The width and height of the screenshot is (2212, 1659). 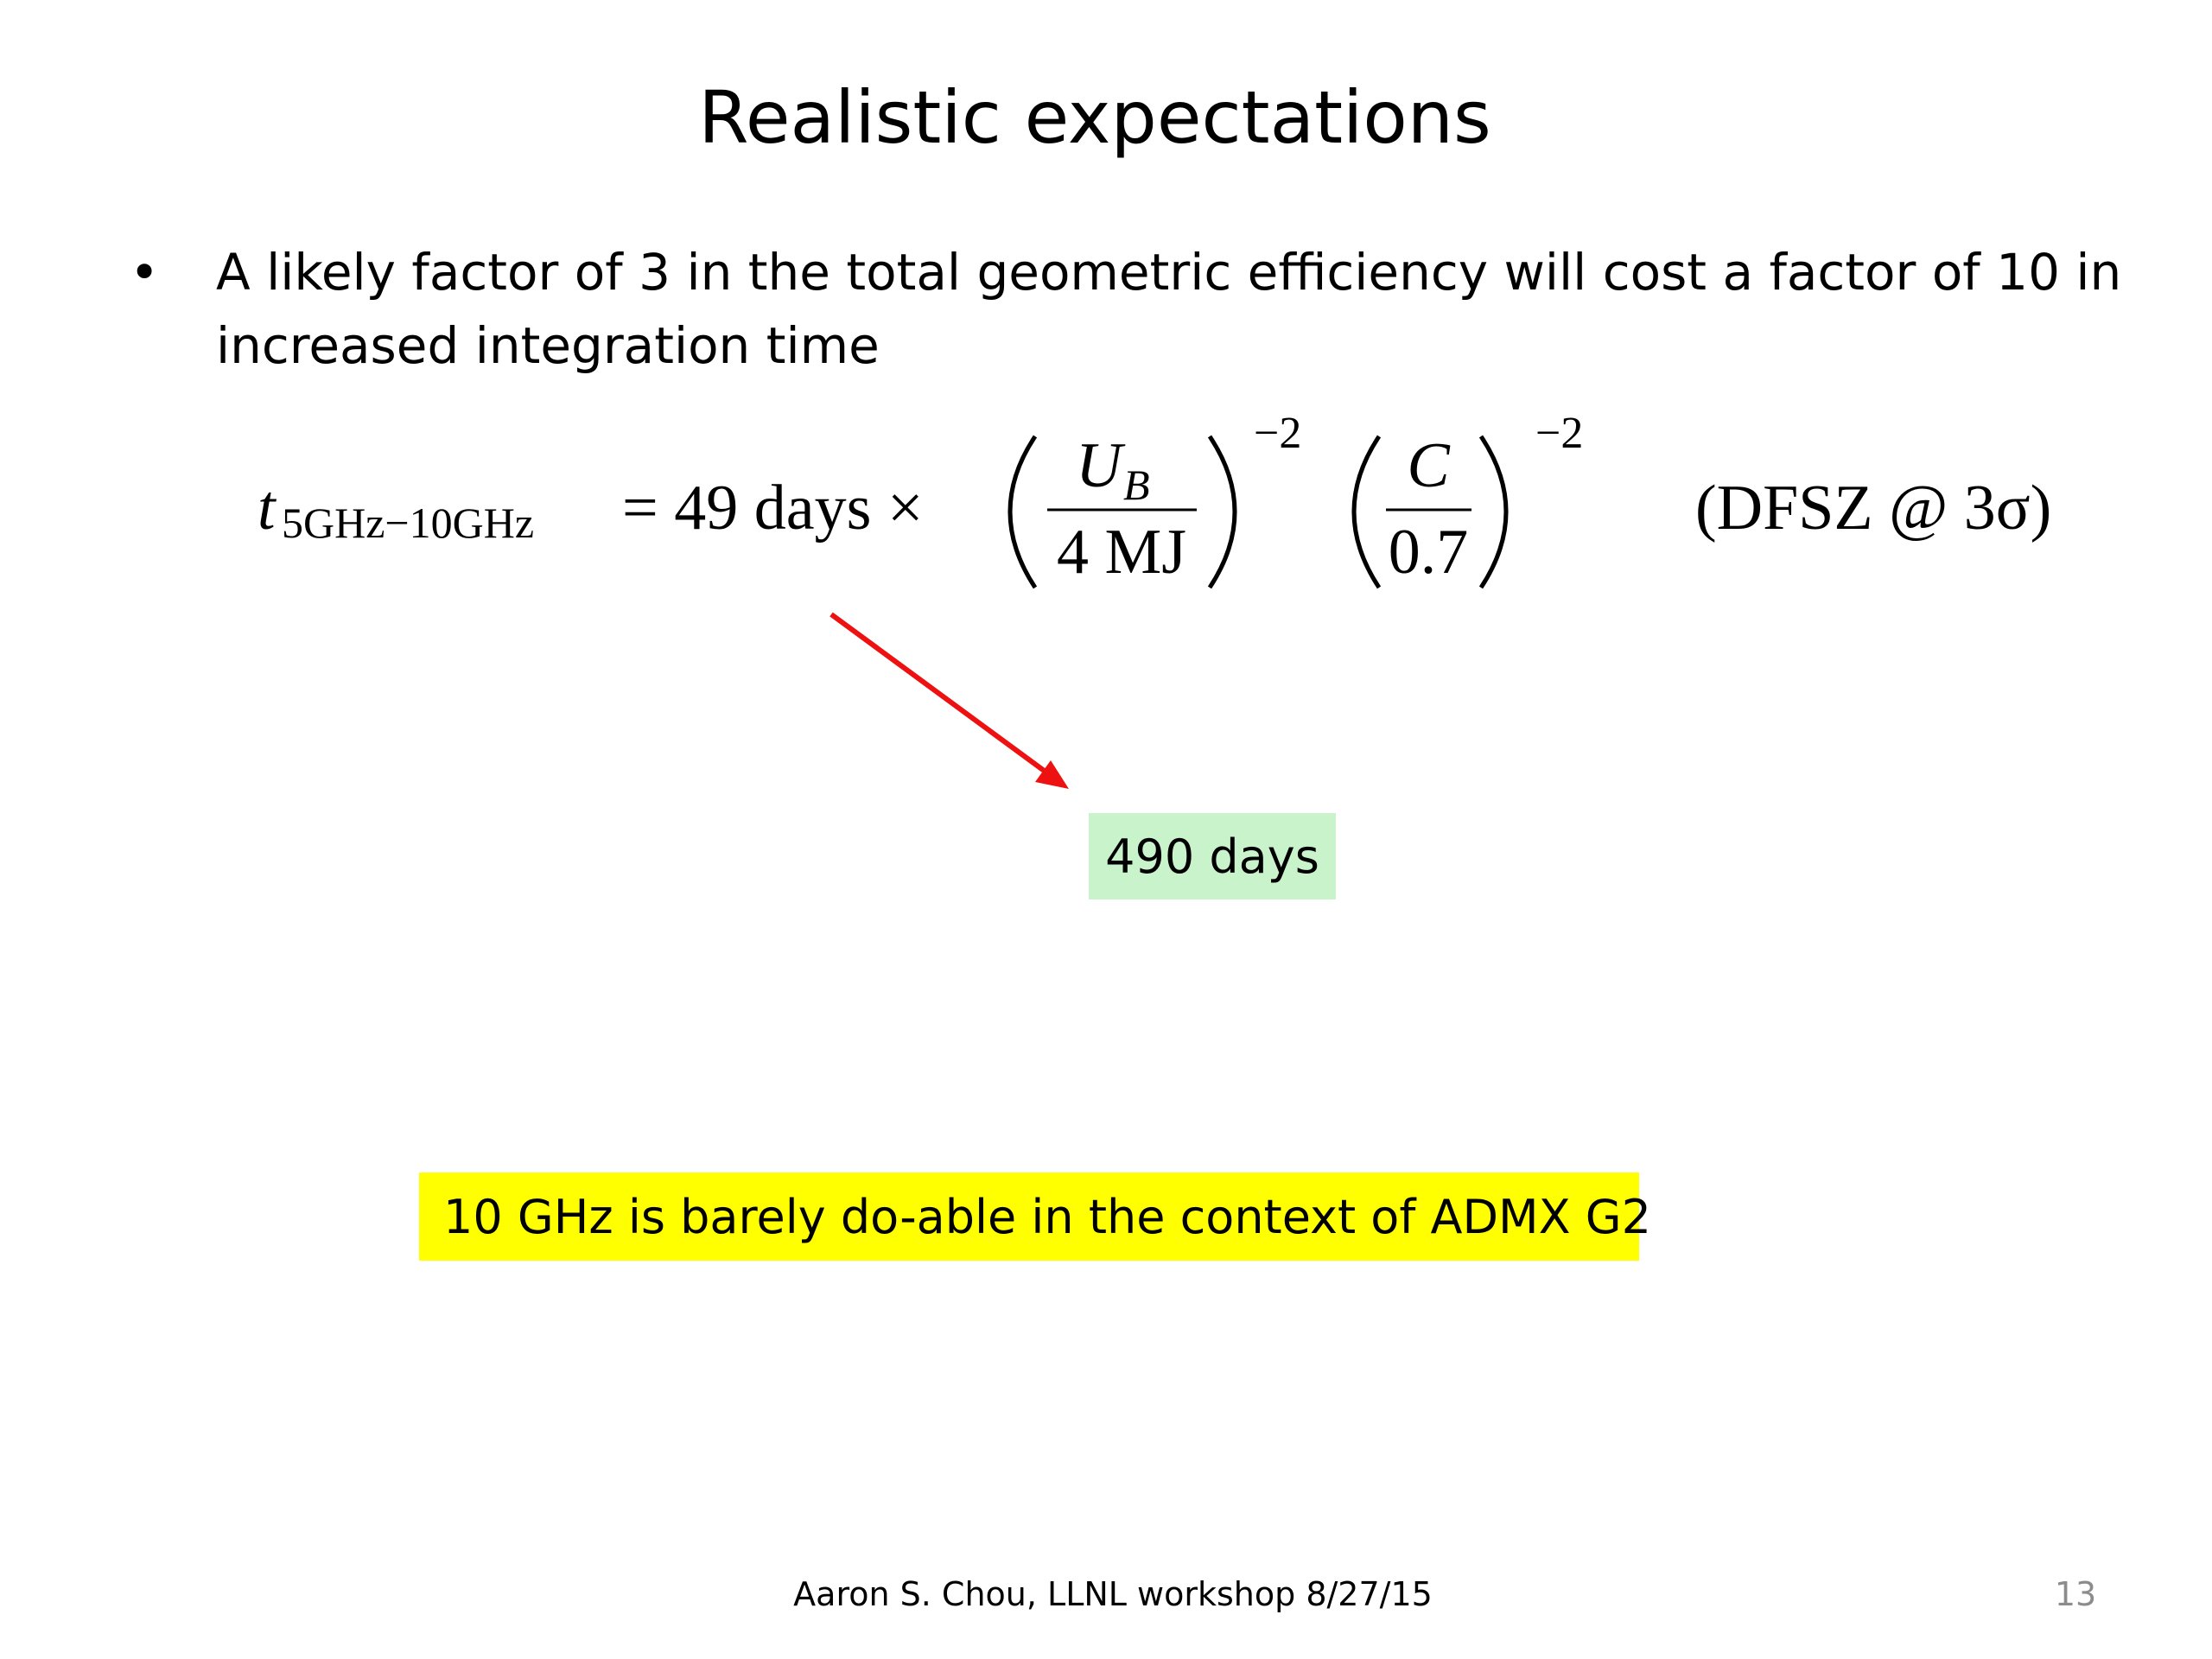 I want to click on footer-author: Aaron S. Chou, LLNL workshop 8/27/15, so click(x=1113, y=1594).